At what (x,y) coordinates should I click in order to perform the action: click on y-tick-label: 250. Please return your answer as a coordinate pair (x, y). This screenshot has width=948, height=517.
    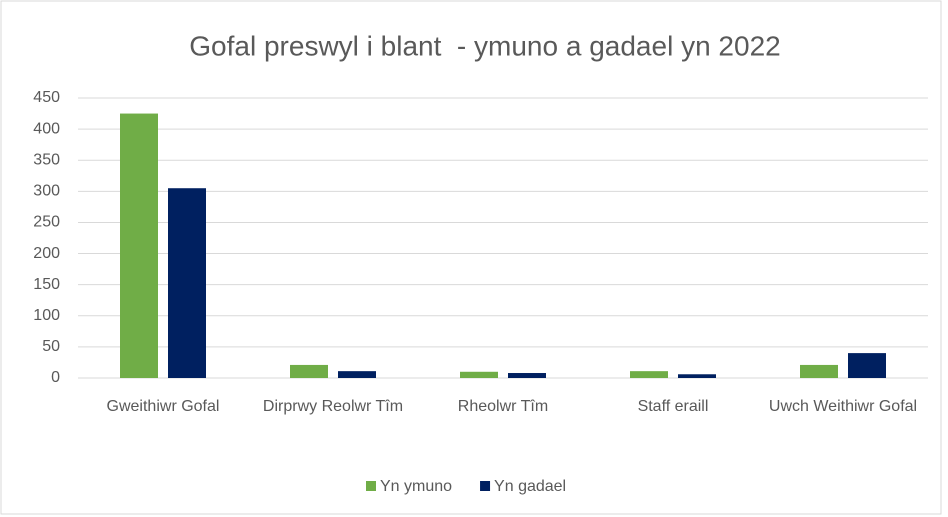
    Looking at the image, I should click on (46, 222).